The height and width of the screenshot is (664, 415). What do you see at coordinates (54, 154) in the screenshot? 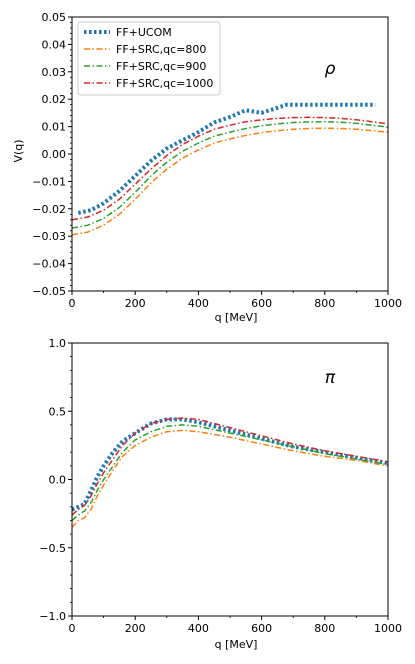
I see `rho-y-tick-label: 0.00` at bounding box center [54, 154].